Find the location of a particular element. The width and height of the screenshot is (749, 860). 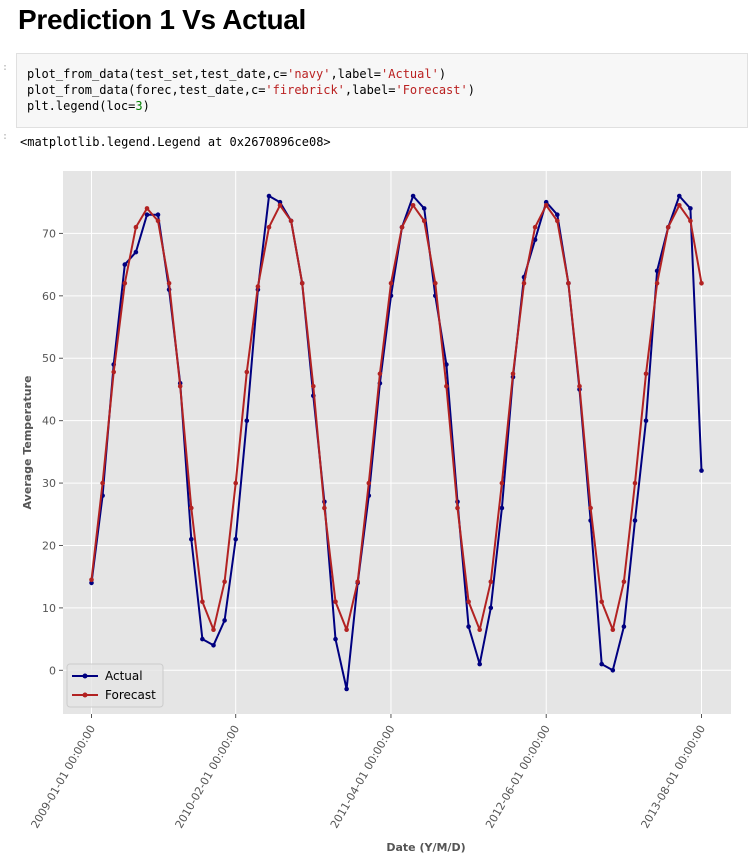

x-tick-label: 2009-01-01 00:00:00 is located at coordinates (63, 777).